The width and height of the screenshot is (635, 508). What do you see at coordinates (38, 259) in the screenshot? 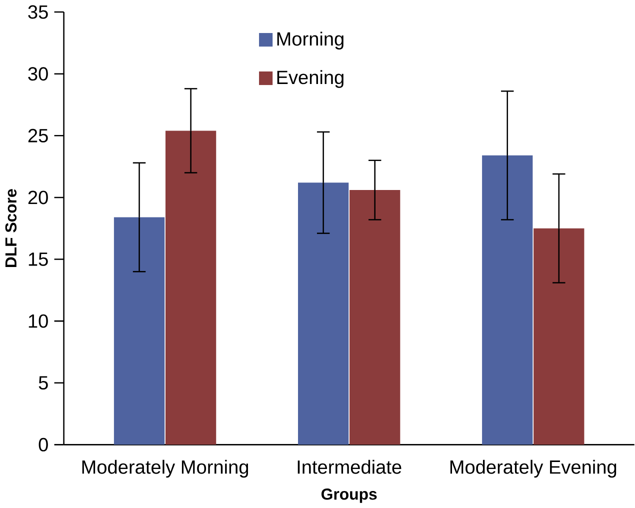
I see `y-tick-label: 15` at bounding box center [38, 259].